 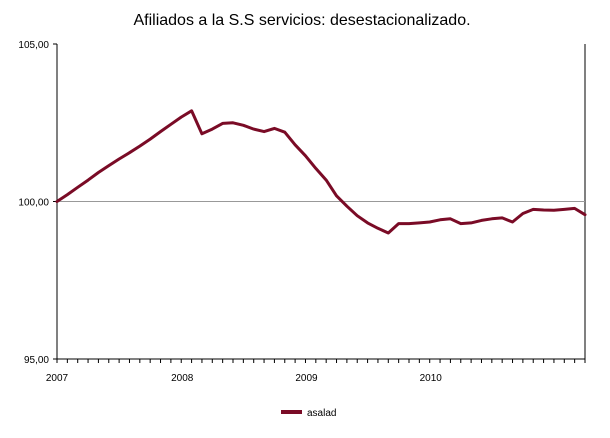 What do you see at coordinates (321, 413) in the screenshot?
I see `legend-label: asalad` at bounding box center [321, 413].